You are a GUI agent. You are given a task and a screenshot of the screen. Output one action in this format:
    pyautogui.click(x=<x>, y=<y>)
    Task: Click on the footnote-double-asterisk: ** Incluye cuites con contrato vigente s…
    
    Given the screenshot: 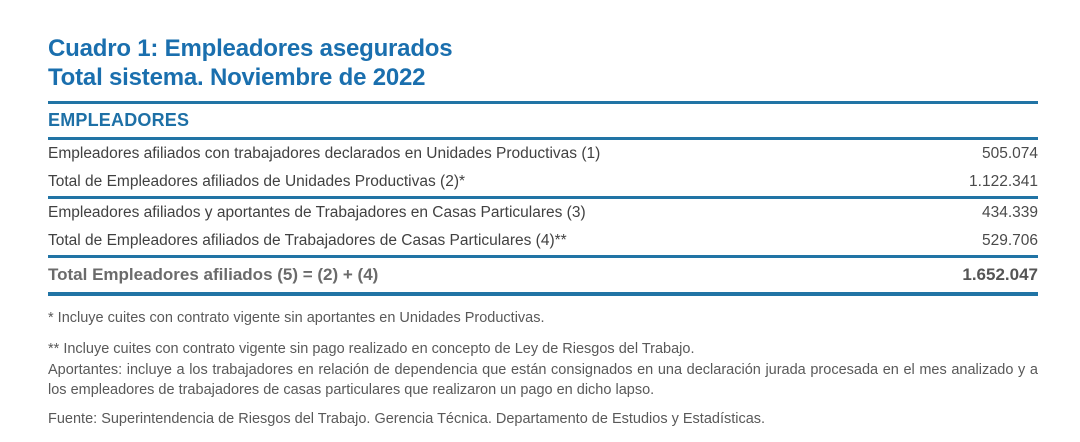 What is the action you would take?
    pyautogui.click(x=371, y=349)
    